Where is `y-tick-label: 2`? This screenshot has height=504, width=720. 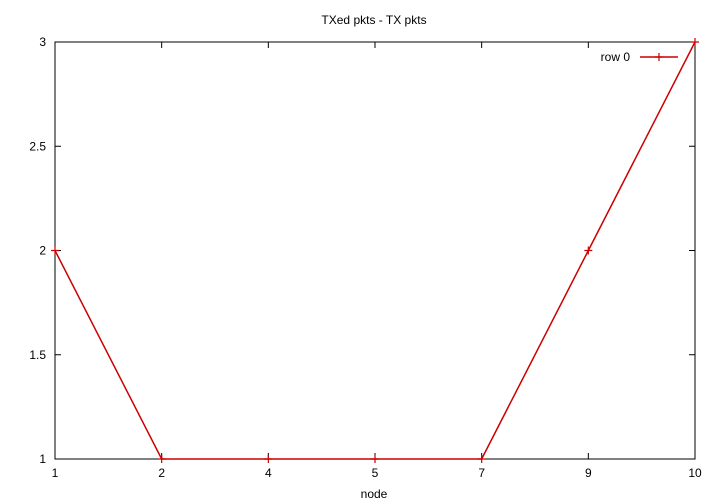 y-tick-label: 2 is located at coordinates (42, 251).